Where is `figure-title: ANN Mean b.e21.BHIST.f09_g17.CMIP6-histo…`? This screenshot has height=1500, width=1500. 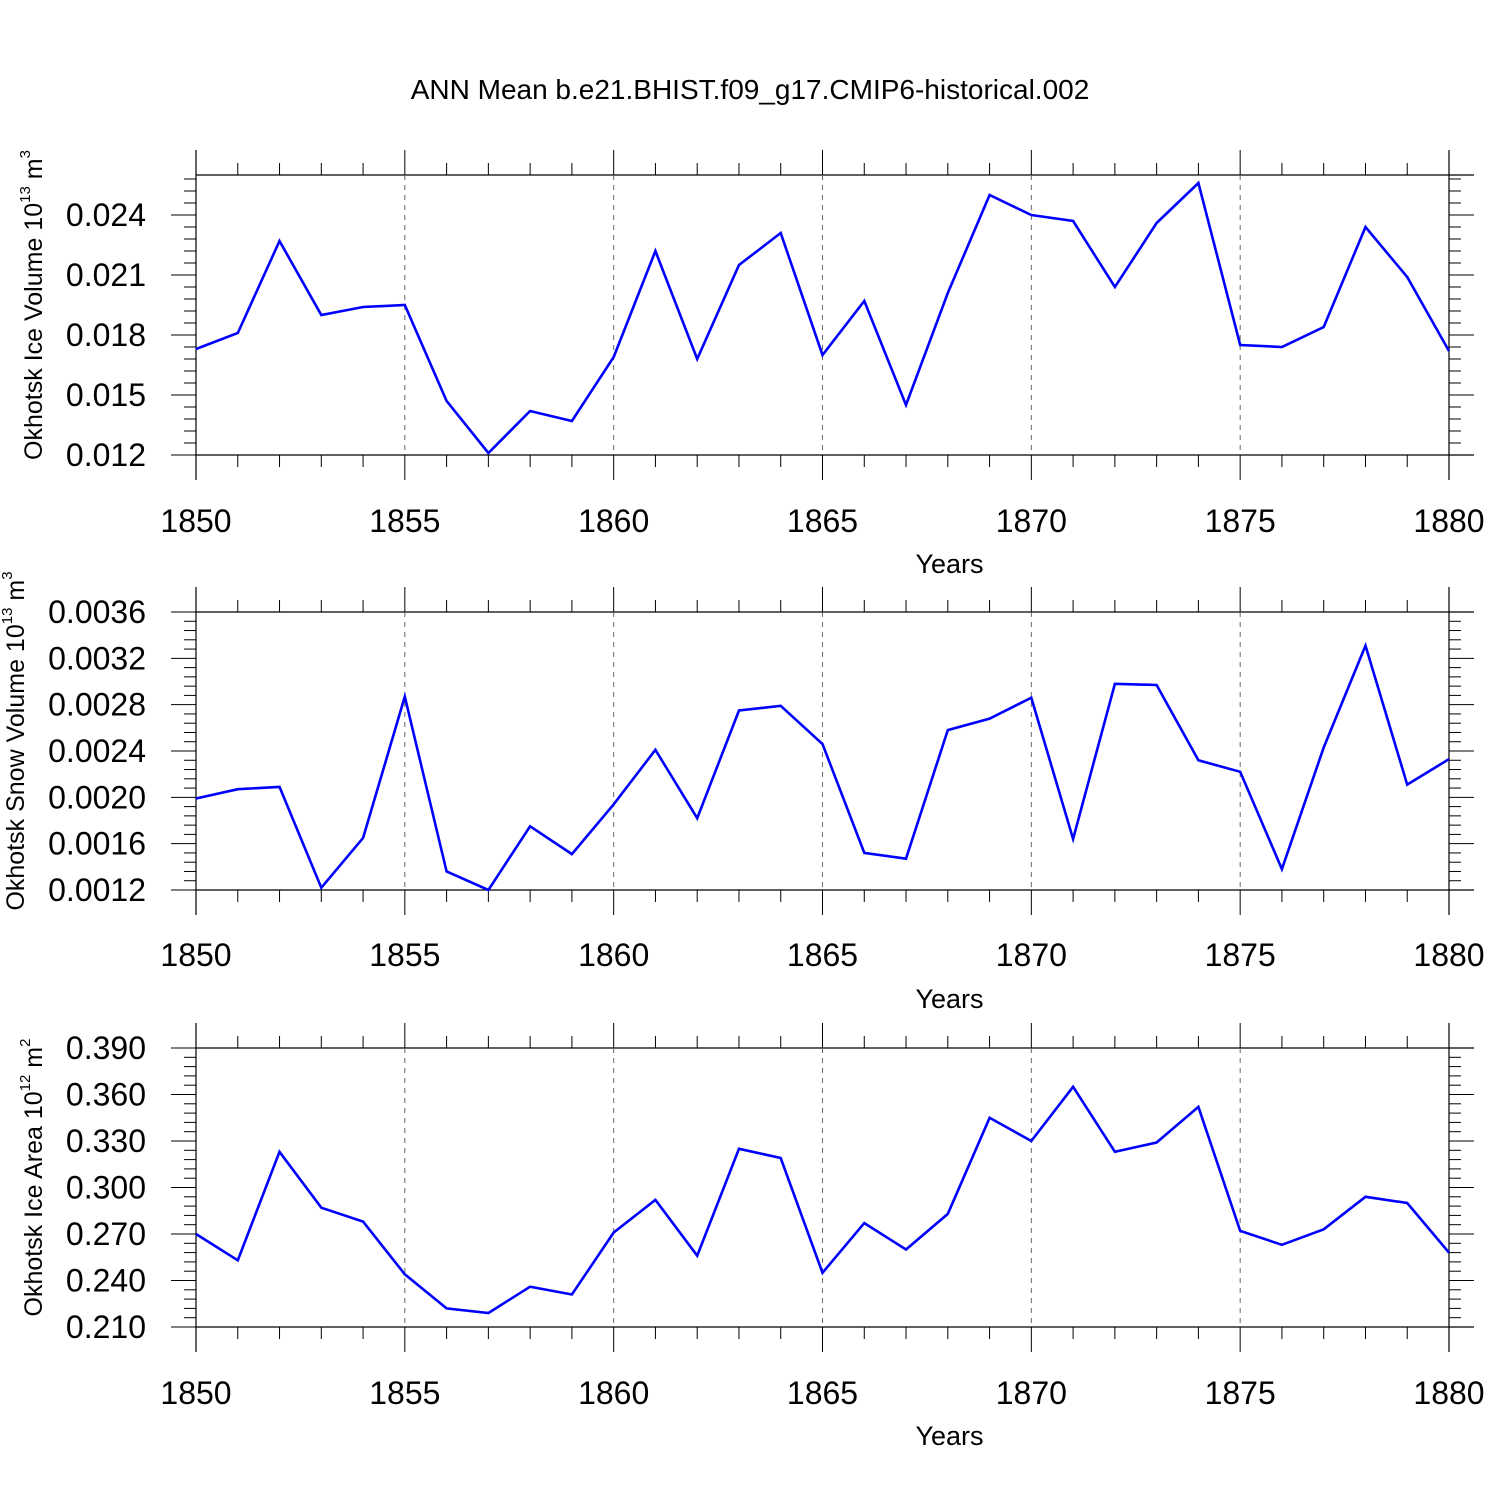
figure-title: ANN Mean b.e21.BHIST.f09_g17.CMIP6-histo… is located at coordinates (750, 89).